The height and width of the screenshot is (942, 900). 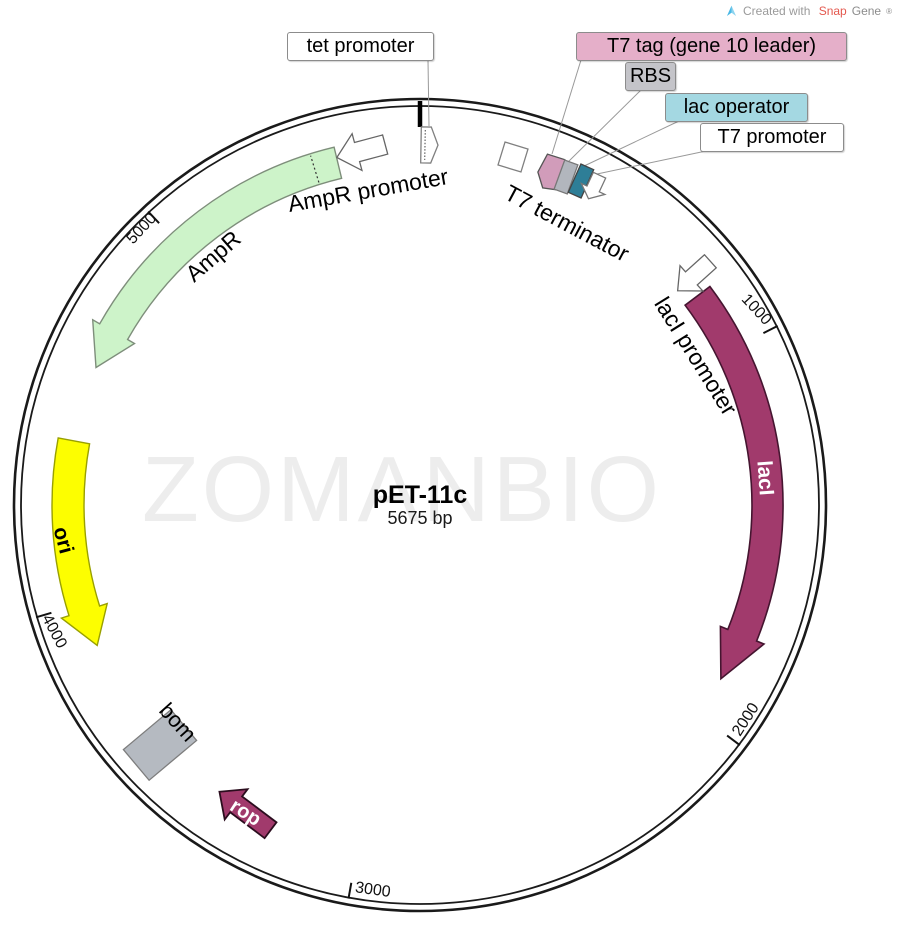 I want to click on credit-registered-mark: ®, so click(x=889, y=11).